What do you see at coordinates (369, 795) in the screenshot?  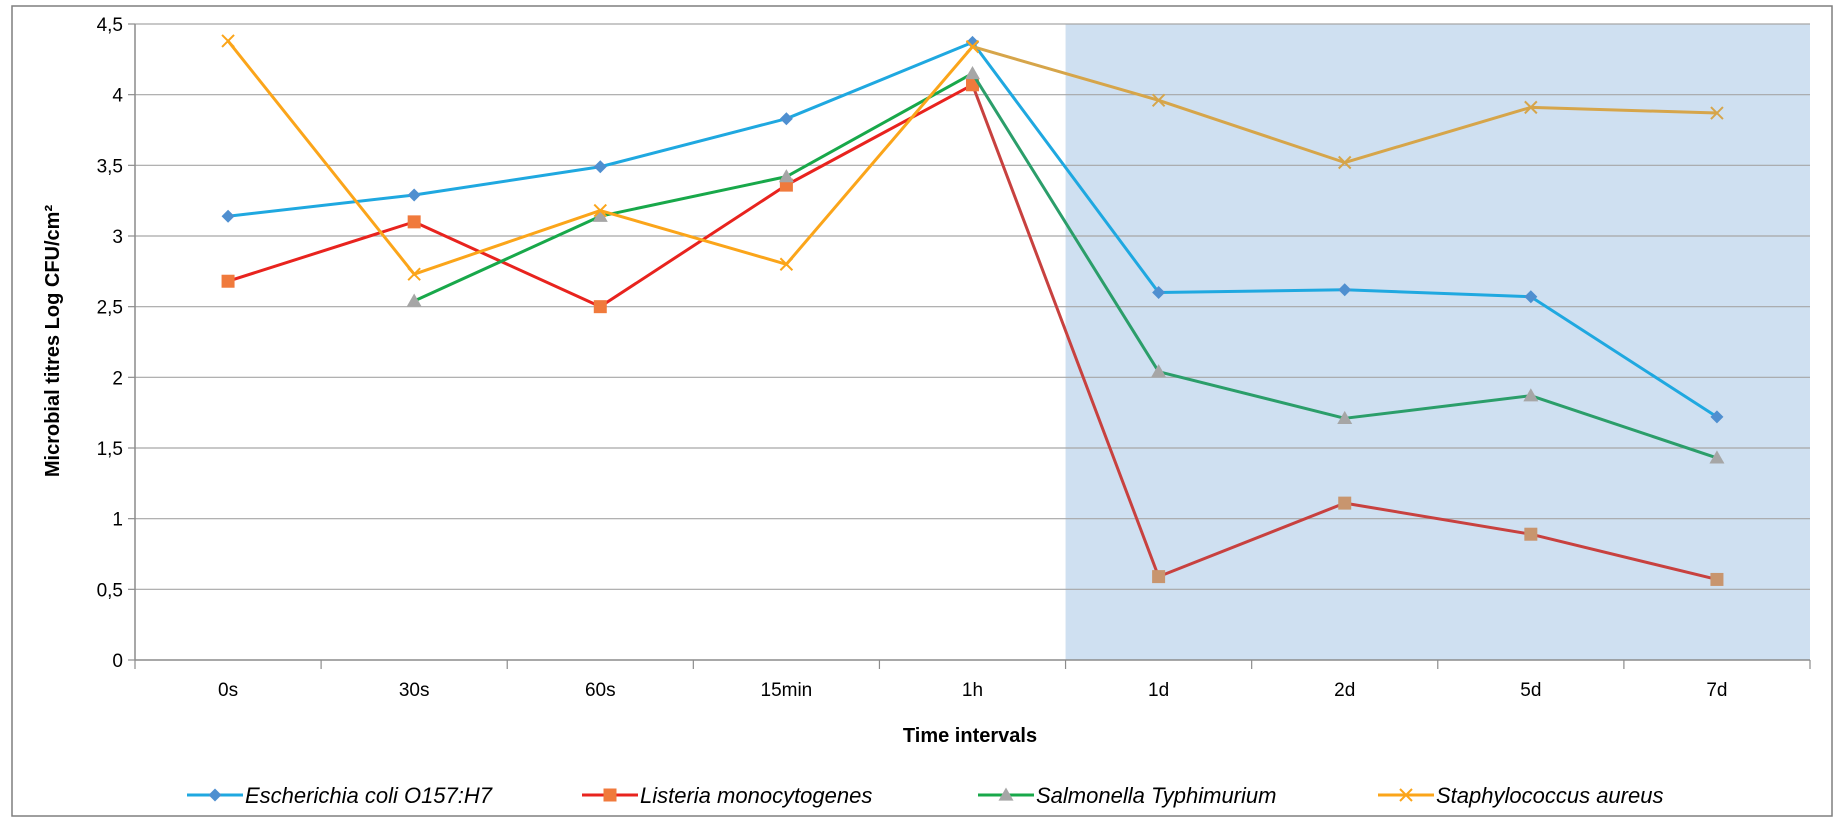 I see `legend-label: Escherichia coli O157:H7` at bounding box center [369, 795].